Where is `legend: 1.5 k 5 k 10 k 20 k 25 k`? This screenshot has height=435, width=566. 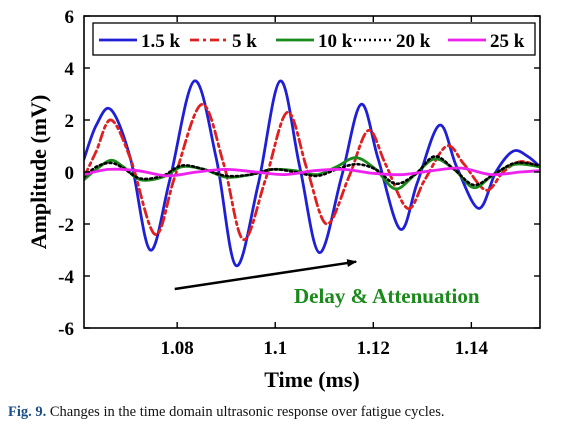 legend: 1.5 k 5 k 10 k 20 k 25 k is located at coordinates (314, 39).